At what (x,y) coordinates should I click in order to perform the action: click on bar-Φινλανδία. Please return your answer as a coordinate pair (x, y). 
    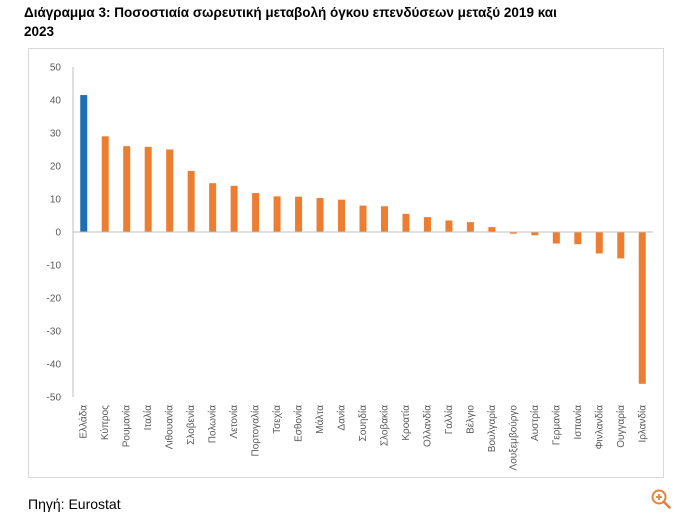
    Looking at the image, I should click on (599, 243).